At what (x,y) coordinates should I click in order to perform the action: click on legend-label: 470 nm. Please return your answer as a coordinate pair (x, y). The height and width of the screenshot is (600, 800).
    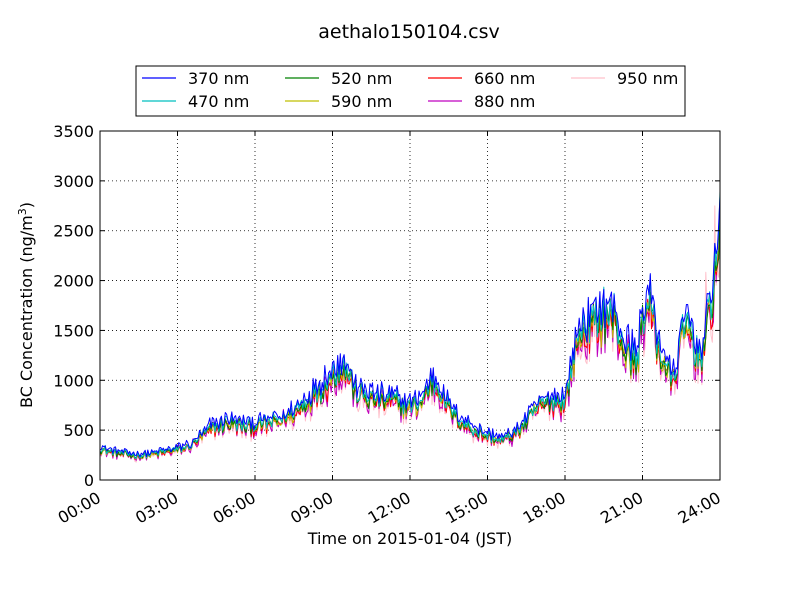
    Looking at the image, I should click on (218, 101).